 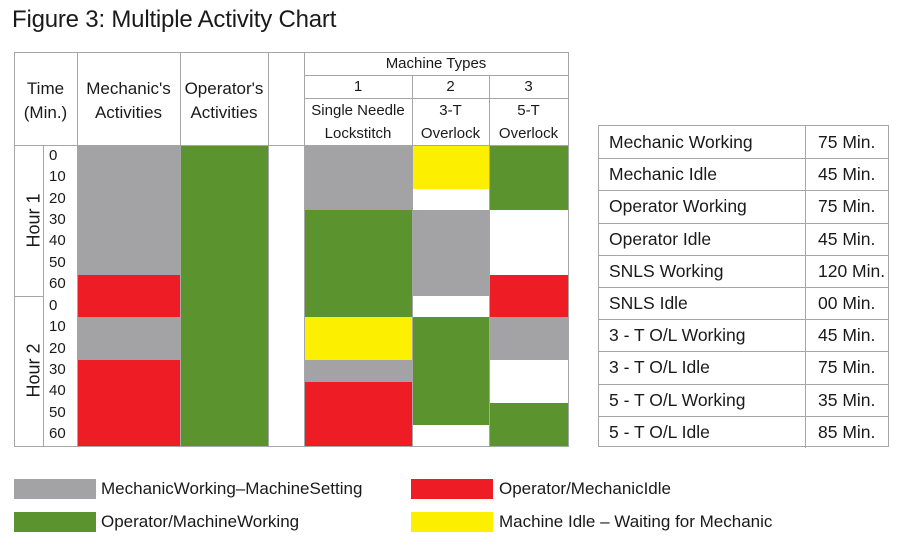 What do you see at coordinates (224, 88) in the screenshot?
I see `operator-header-line1: Operator's` at bounding box center [224, 88].